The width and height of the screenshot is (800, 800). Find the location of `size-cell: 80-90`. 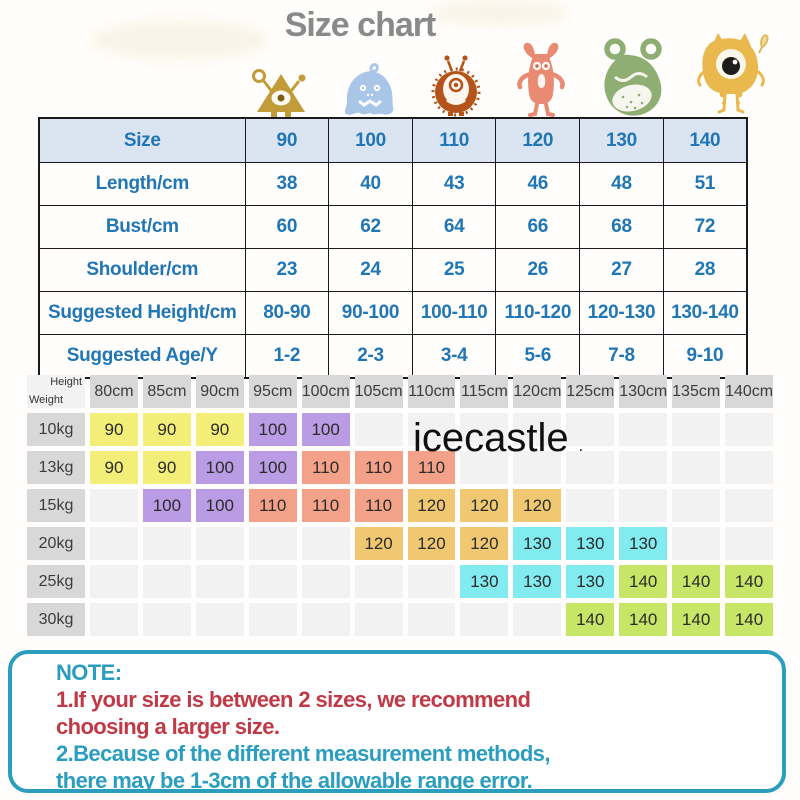

size-cell: 80-90 is located at coordinates (287, 313).